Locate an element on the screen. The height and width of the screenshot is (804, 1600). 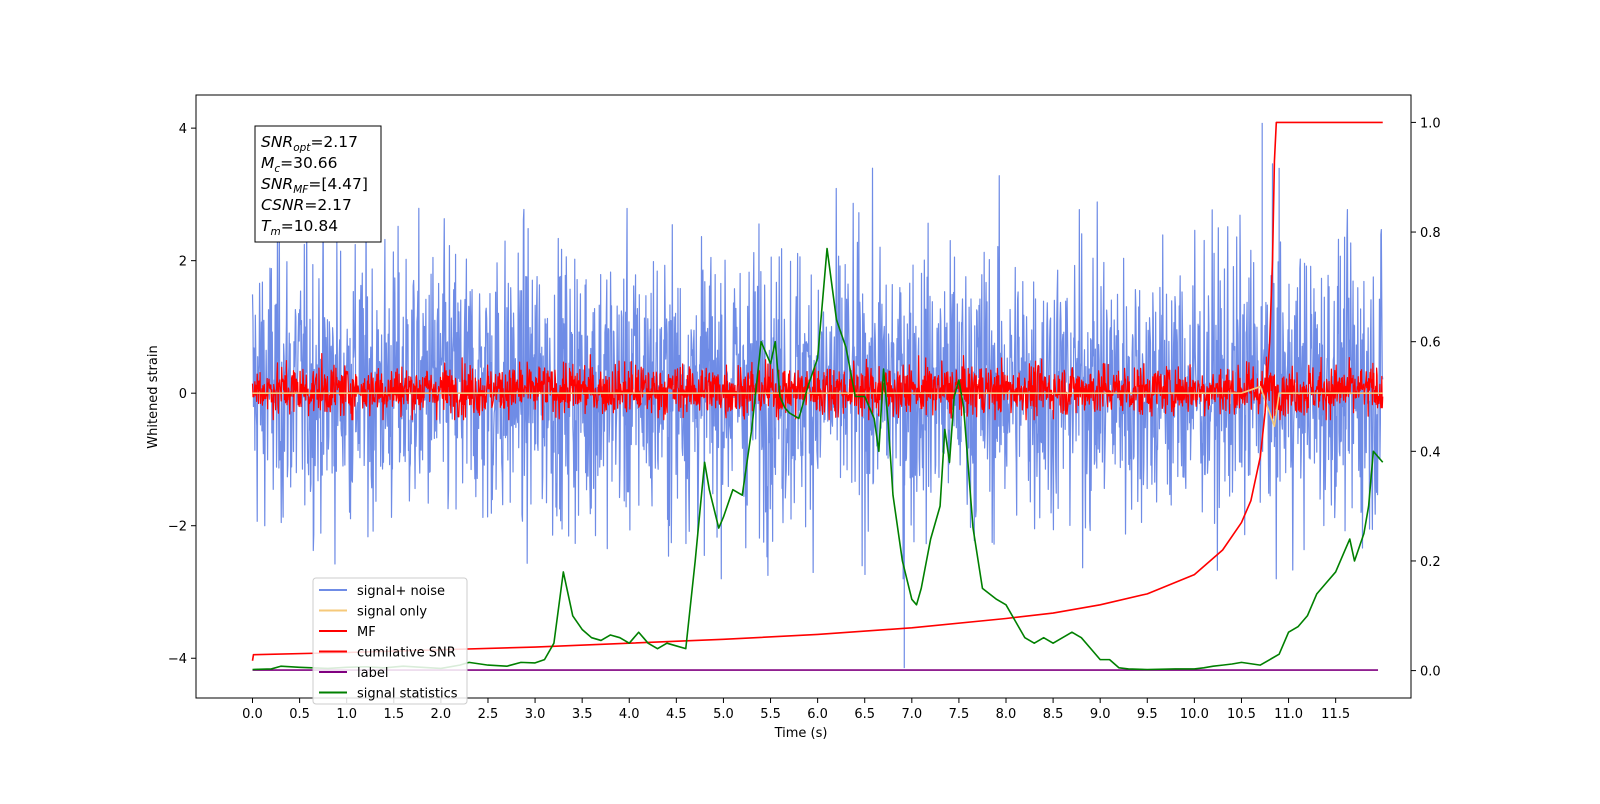
y-left-tick-label: 2 is located at coordinates (183, 262).